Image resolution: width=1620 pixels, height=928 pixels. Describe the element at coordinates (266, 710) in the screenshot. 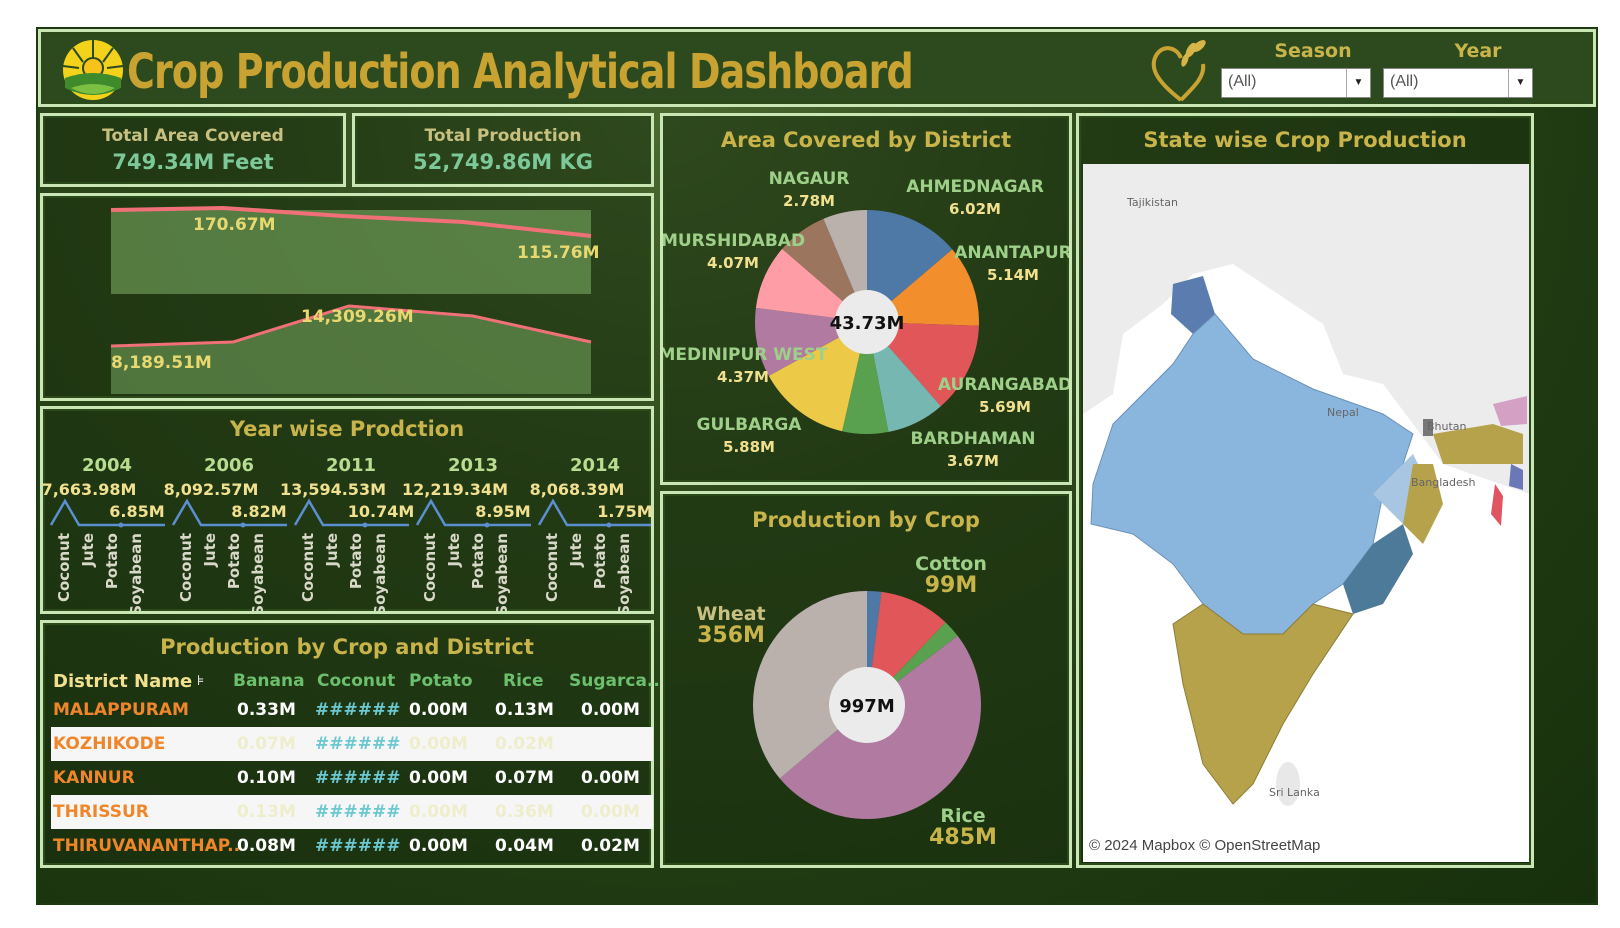

I see `value-cell: 0.33M` at that location.